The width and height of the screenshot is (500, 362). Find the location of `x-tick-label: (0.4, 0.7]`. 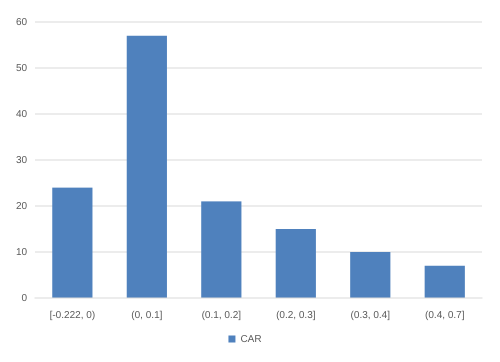

x-tick-label: (0.4, 0.7] is located at coordinates (445, 315).